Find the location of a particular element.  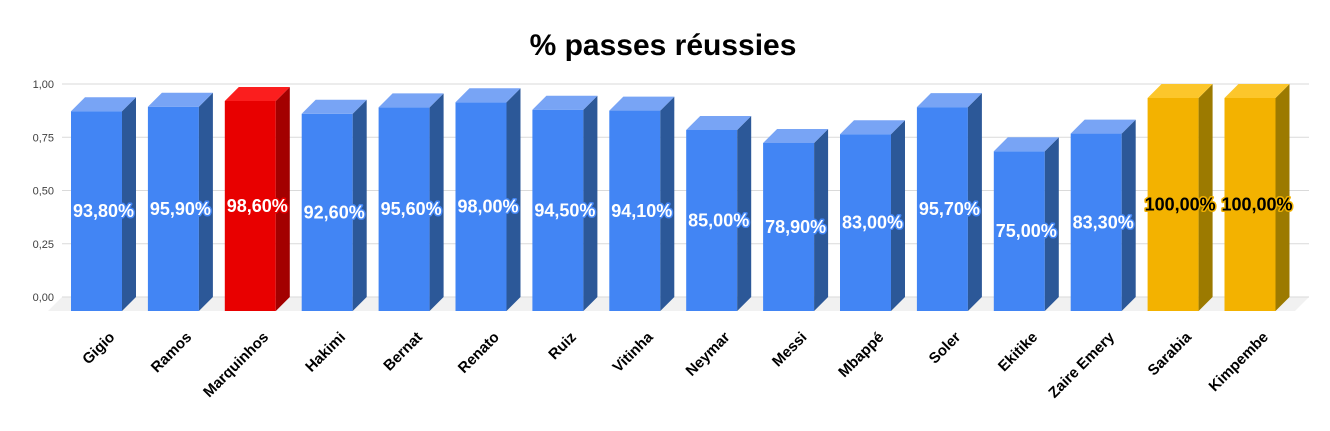

bar-side-mbapp- is located at coordinates (898, 216).